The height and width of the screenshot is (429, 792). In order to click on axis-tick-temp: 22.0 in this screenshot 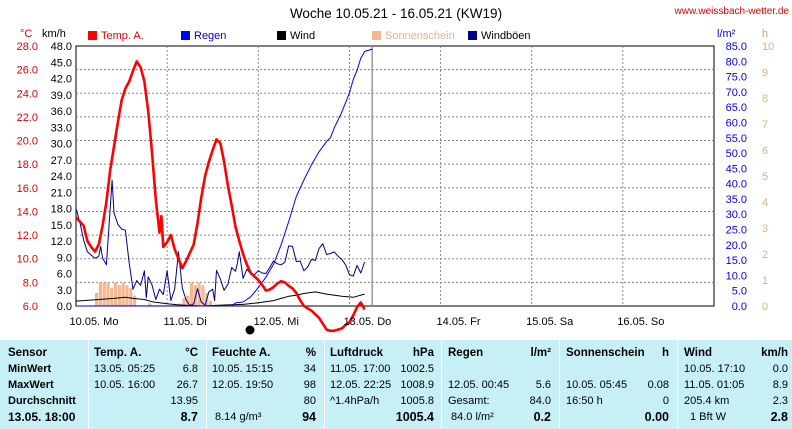, I will do `click(27, 118)`.